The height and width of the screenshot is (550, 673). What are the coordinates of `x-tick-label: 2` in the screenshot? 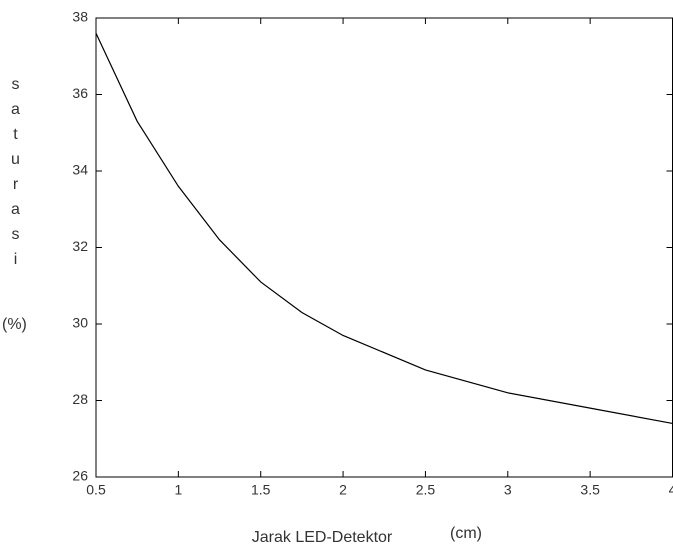 It's located at (343, 490).